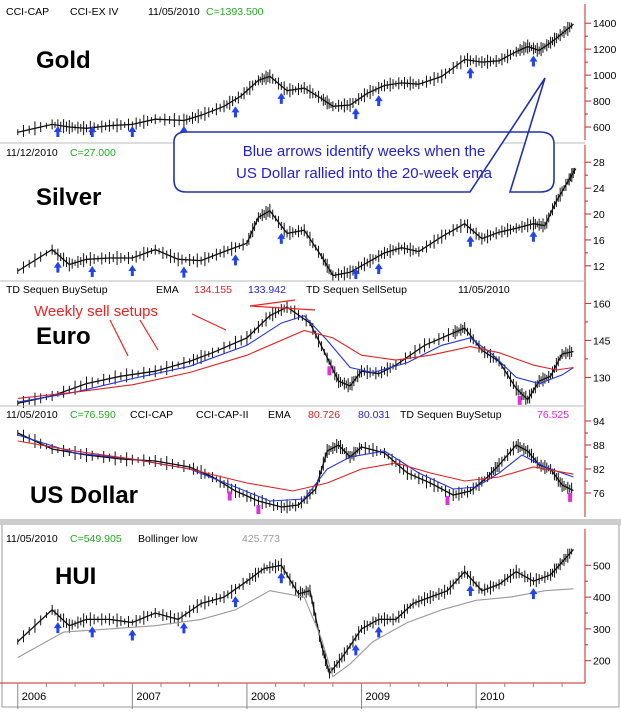  What do you see at coordinates (324, 415) in the screenshot?
I see `header-text: 80.726` at bounding box center [324, 415].